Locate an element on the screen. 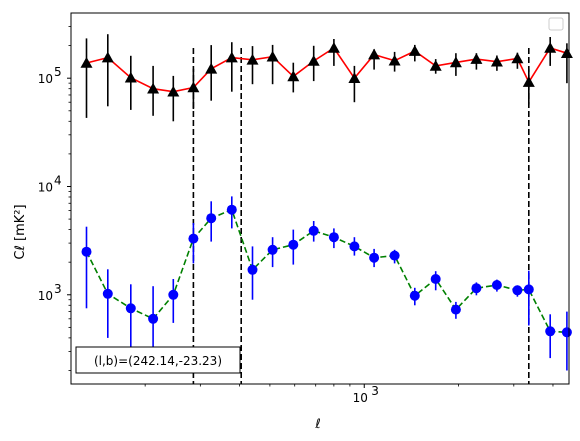  x-axis-label: ℓ is located at coordinates (317, 424).